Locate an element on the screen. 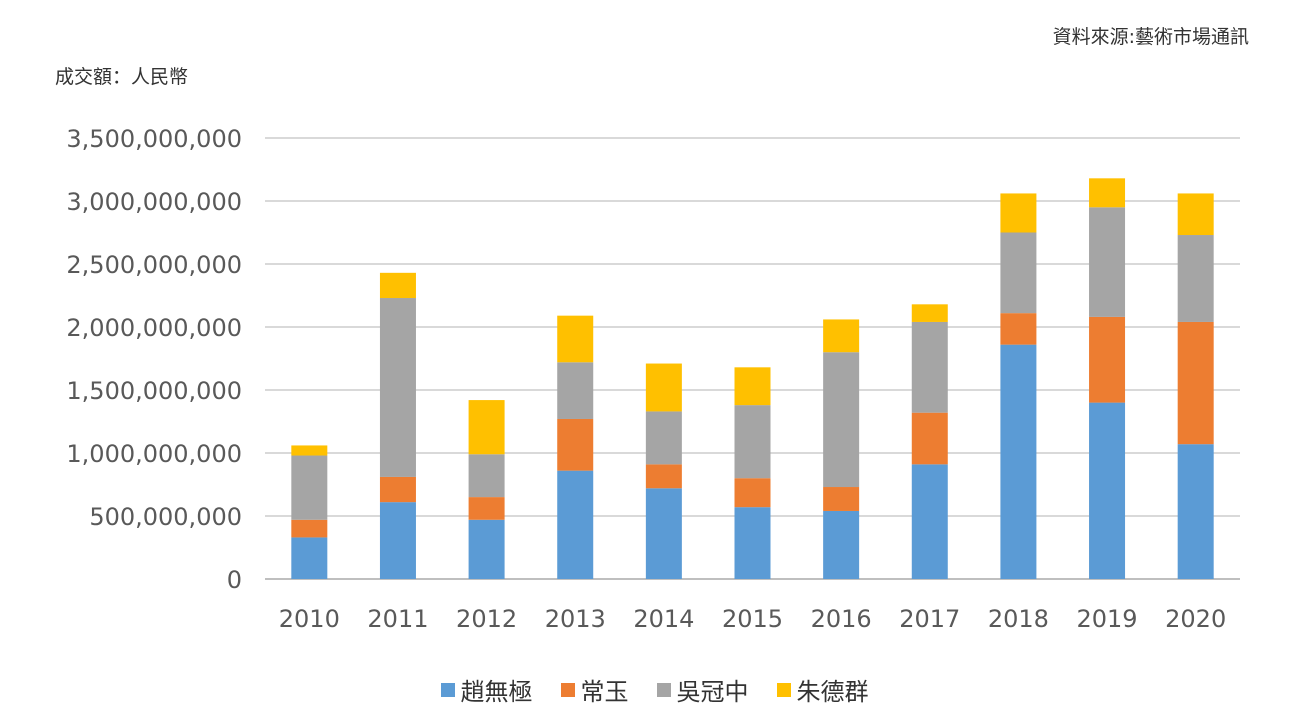 This screenshot has width=1309, height=728. unit-label: 成交額：人民幣 is located at coordinates (122, 77).